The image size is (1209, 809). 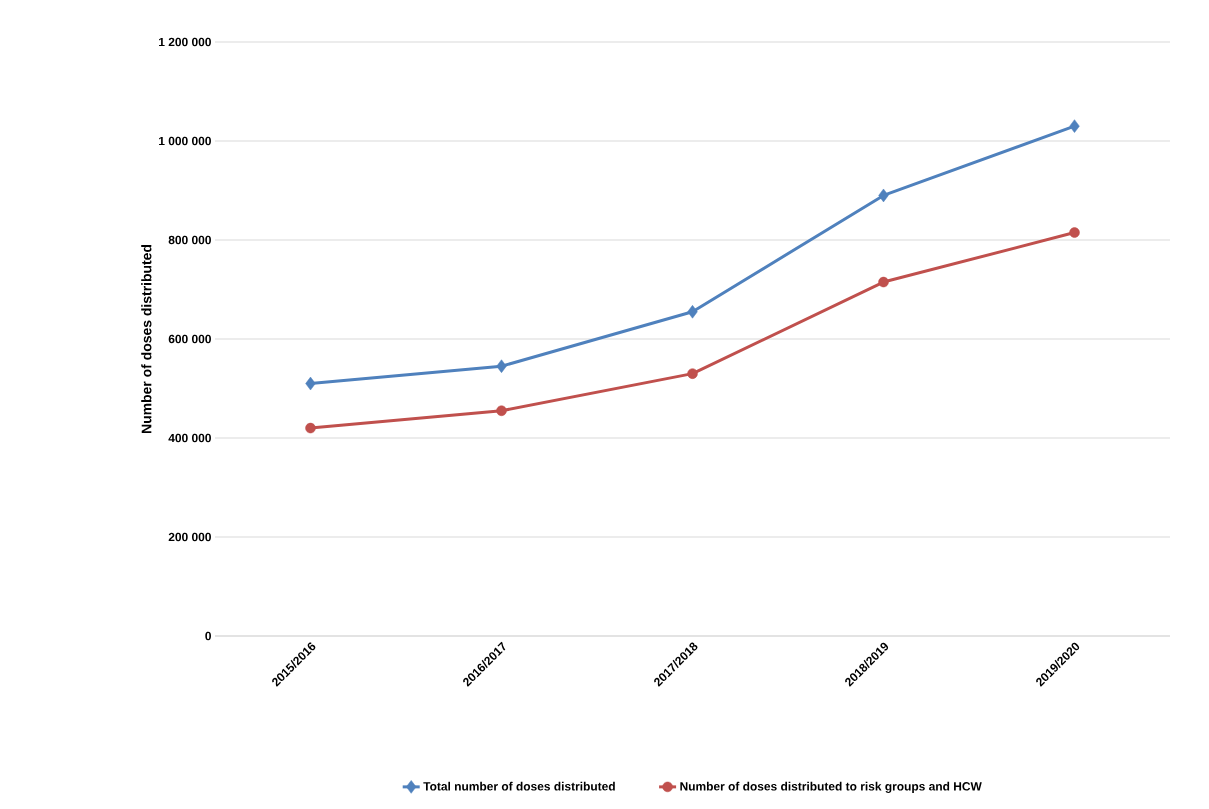 I want to click on y-tick-label: 0, so click(x=208, y=636).